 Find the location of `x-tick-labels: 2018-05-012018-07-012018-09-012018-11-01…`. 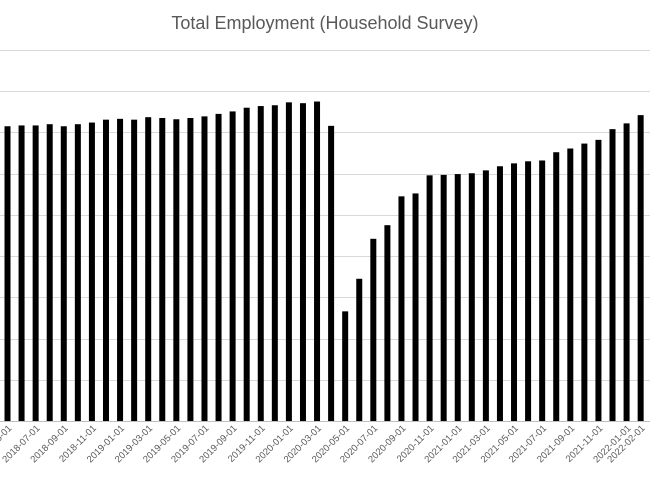

x-tick-labels: 2018-05-012018-07-012018-09-012018-11-01… is located at coordinates (324, 444).